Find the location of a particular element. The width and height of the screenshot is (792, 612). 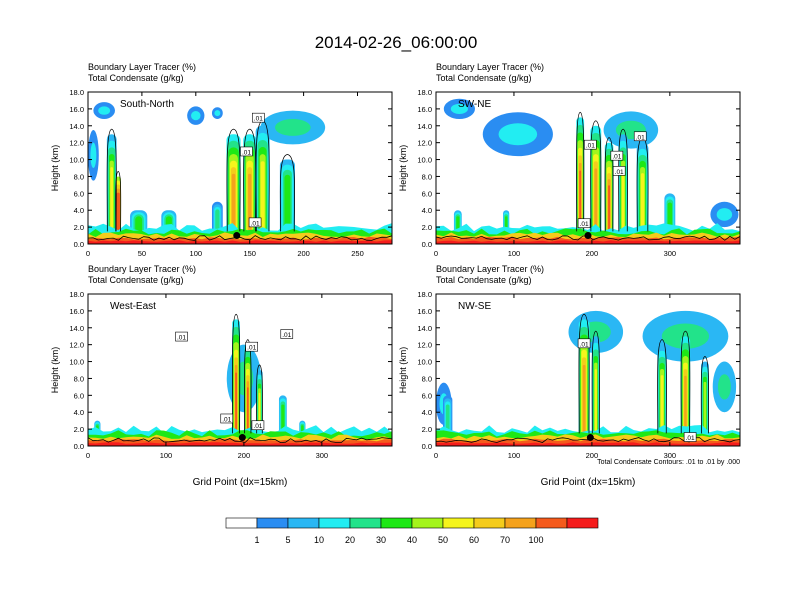

location-marker is located at coordinates (590, 438).